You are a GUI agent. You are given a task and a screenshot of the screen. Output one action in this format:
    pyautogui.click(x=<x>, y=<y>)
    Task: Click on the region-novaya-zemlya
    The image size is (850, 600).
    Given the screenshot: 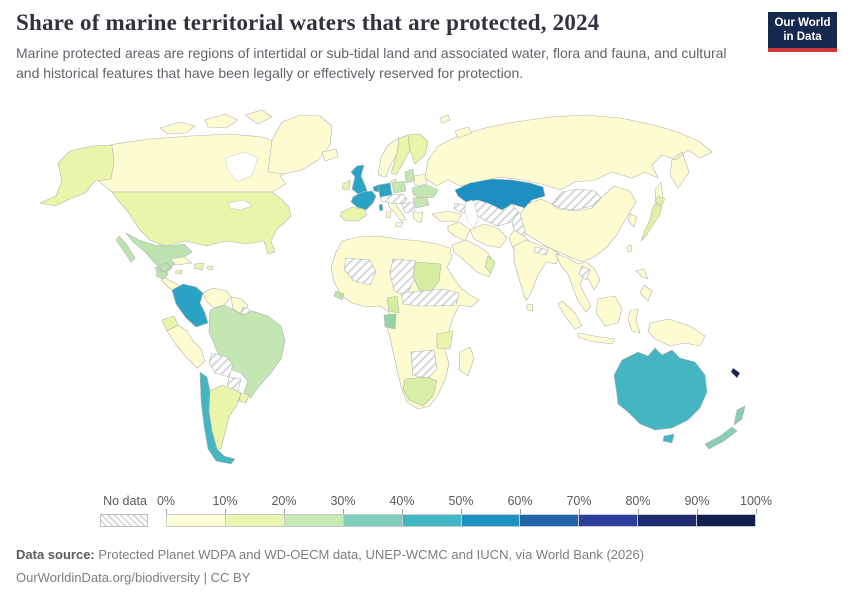 What is the action you would take?
    pyautogui.click(x=456, y=126)
    